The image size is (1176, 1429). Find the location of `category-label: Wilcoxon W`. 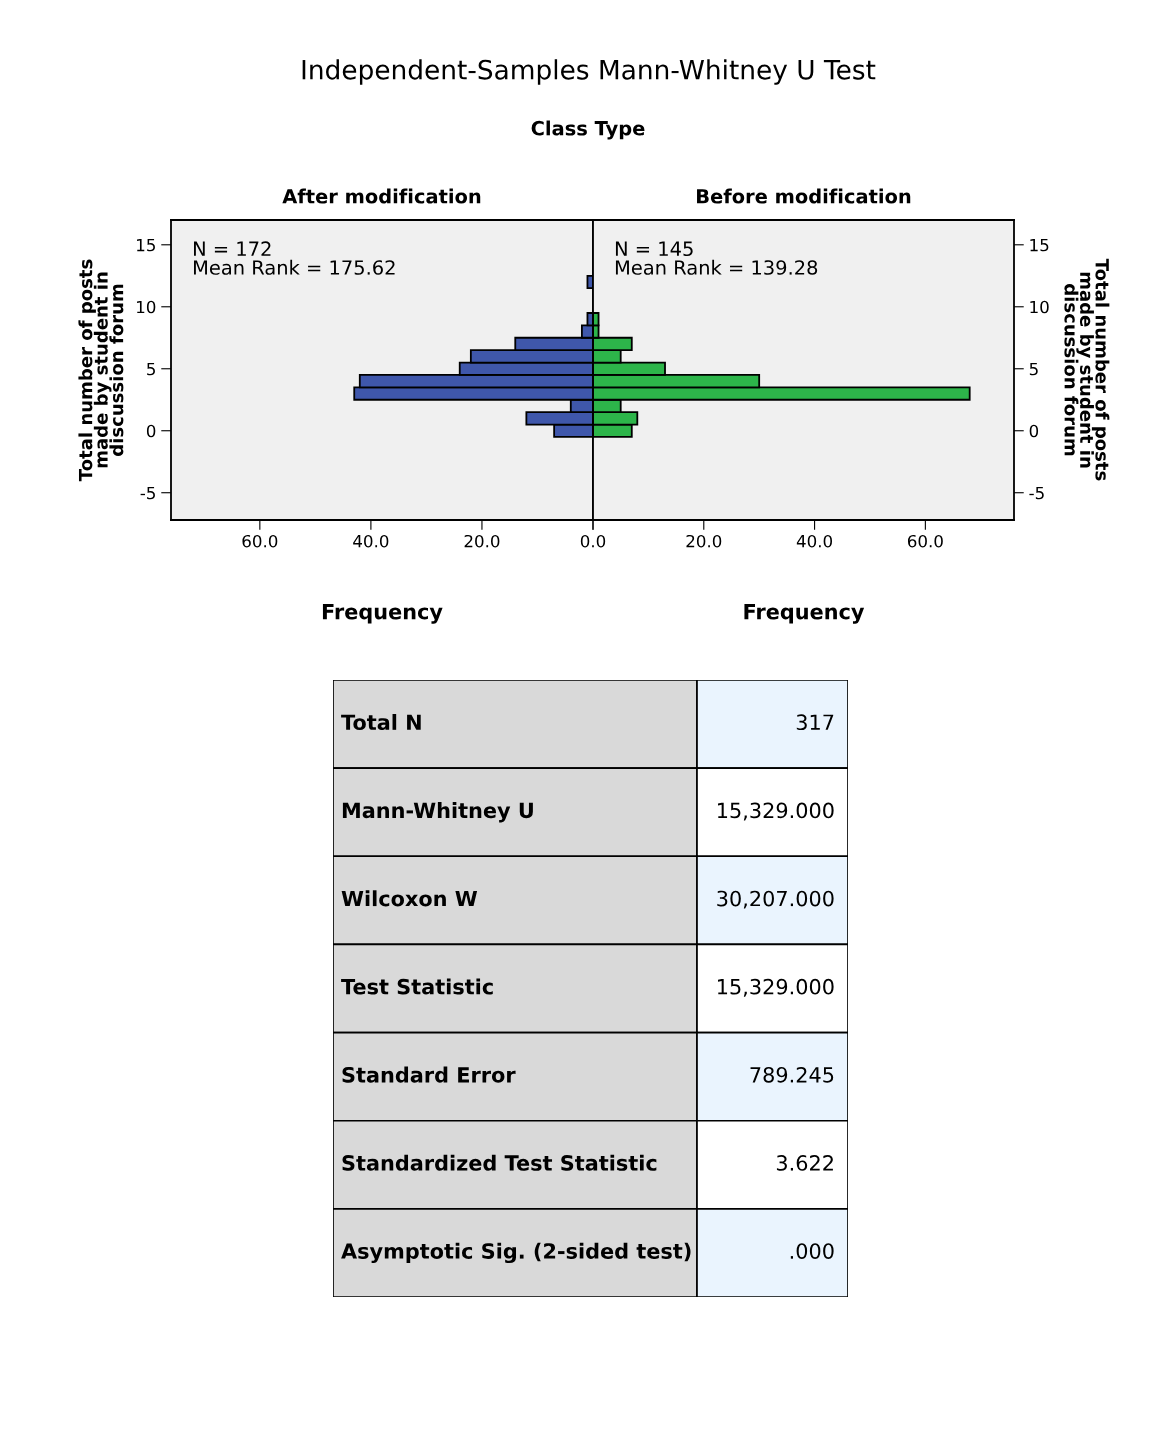

category-label: Wilcoxon W is located at coordinates (409, 898).